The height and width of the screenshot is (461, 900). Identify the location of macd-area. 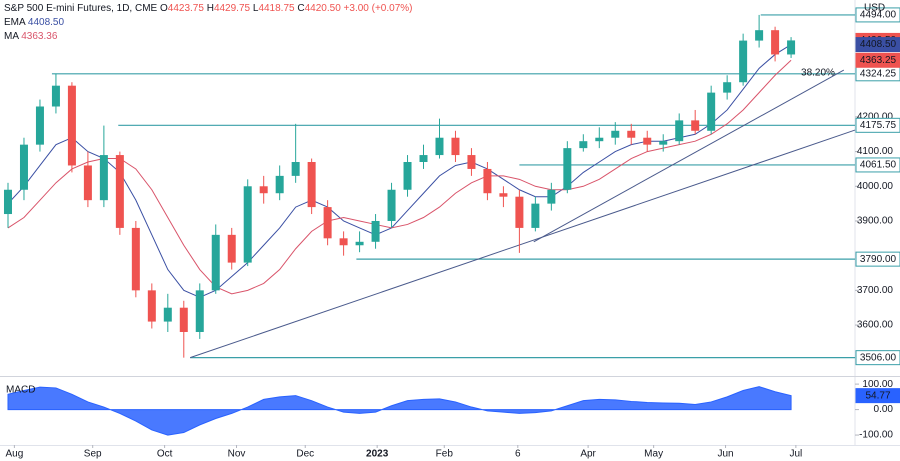
(399, 411).